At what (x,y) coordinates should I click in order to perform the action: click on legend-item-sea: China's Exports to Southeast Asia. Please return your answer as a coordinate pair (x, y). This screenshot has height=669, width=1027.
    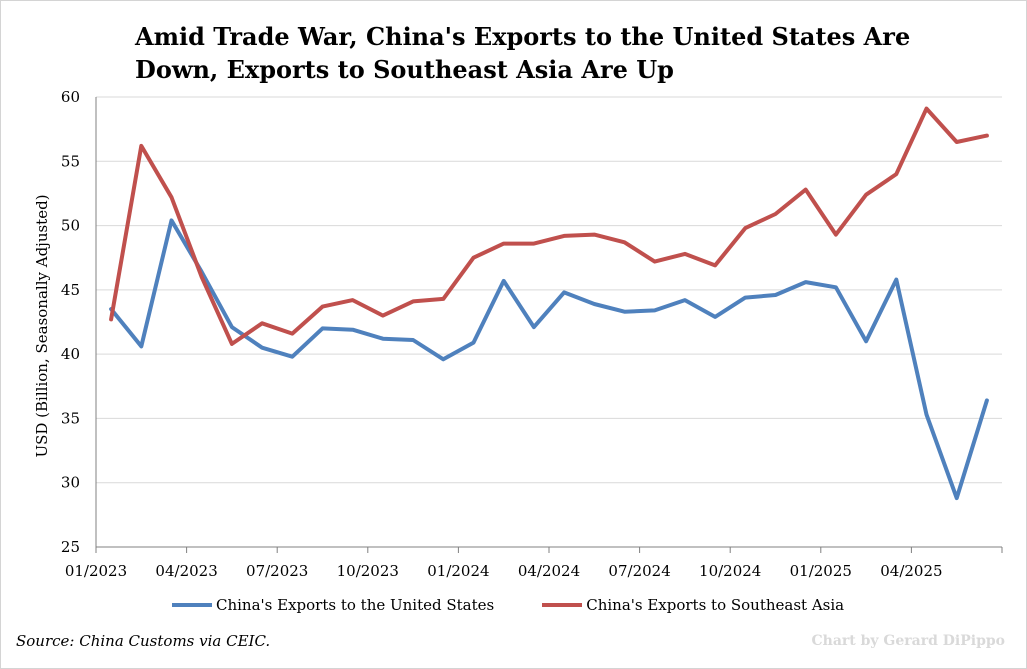
    Looking at the image, I should click on (693, 605).